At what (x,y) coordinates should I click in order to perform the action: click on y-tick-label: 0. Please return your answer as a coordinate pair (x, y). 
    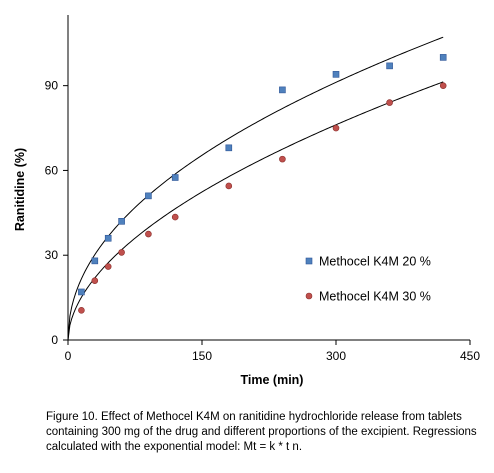
    Looking at the image, I should click on (54, 340).